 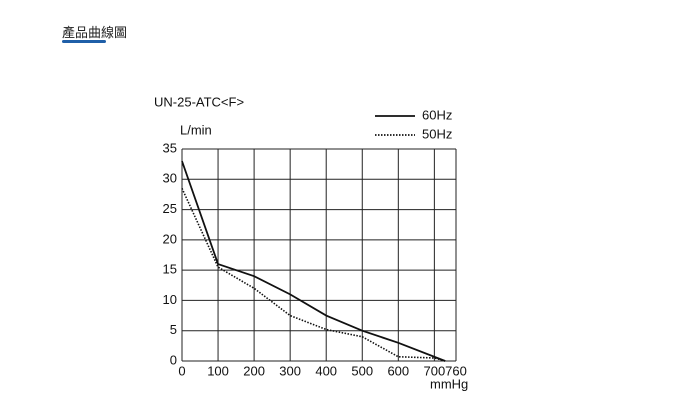 I want to click on header-title: 產品曲線圖, so click(x=95, y=32).